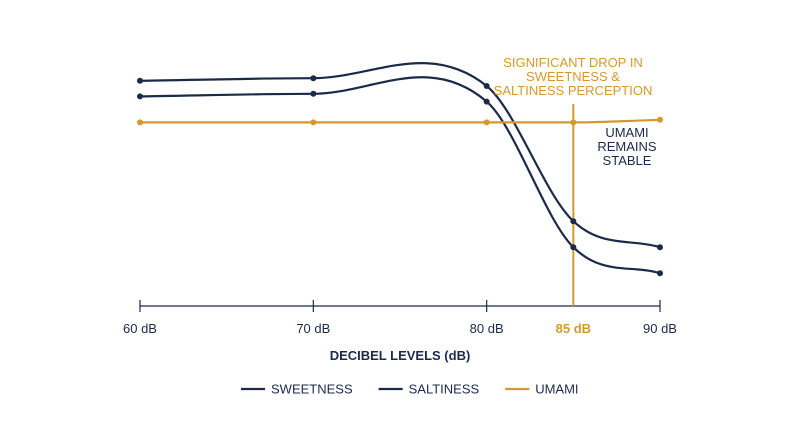 Image resolution: width=800 pixels, height=447 pixels. What do you see at coordinates (313, 328) in the screenshot?
I see `x-tick-label: 70 dB` at bounding box center [313, 328].